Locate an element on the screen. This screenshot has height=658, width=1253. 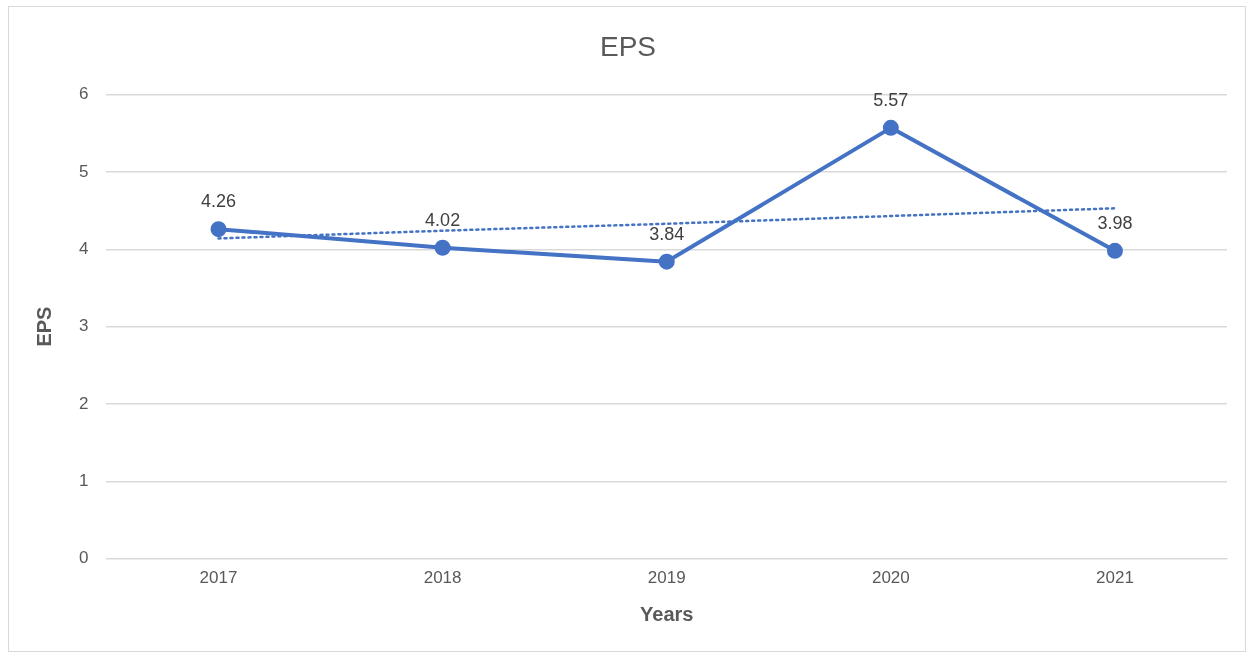
y-tick-label: 4 is located at coordinates (83, 248).